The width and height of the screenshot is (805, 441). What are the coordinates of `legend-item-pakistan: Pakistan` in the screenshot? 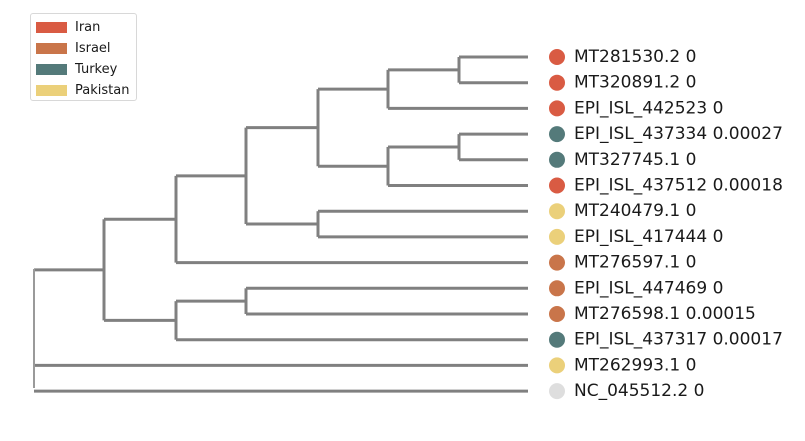 It's located at (86, 90).